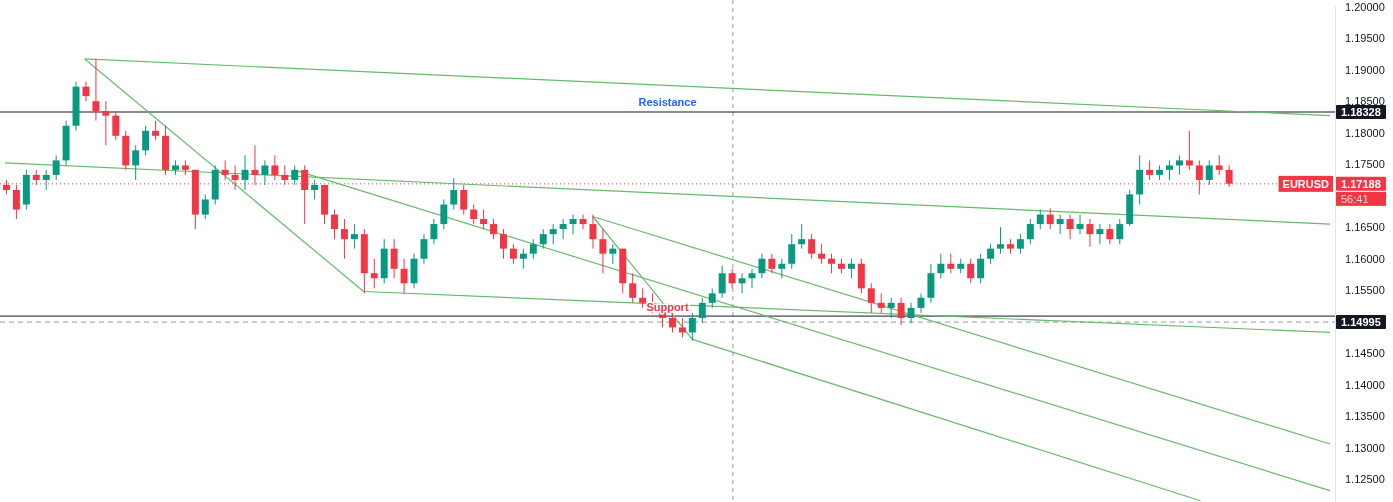 The height and width of the screenshot is (502, 1393). I want to click on y-tick-label: 1.19000, so click(1365, 69).